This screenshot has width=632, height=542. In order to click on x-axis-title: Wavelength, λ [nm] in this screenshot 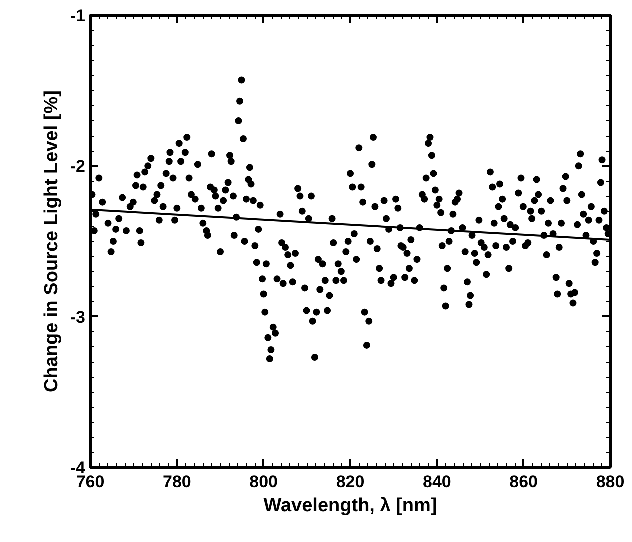, I will do `click(351, 506)`.